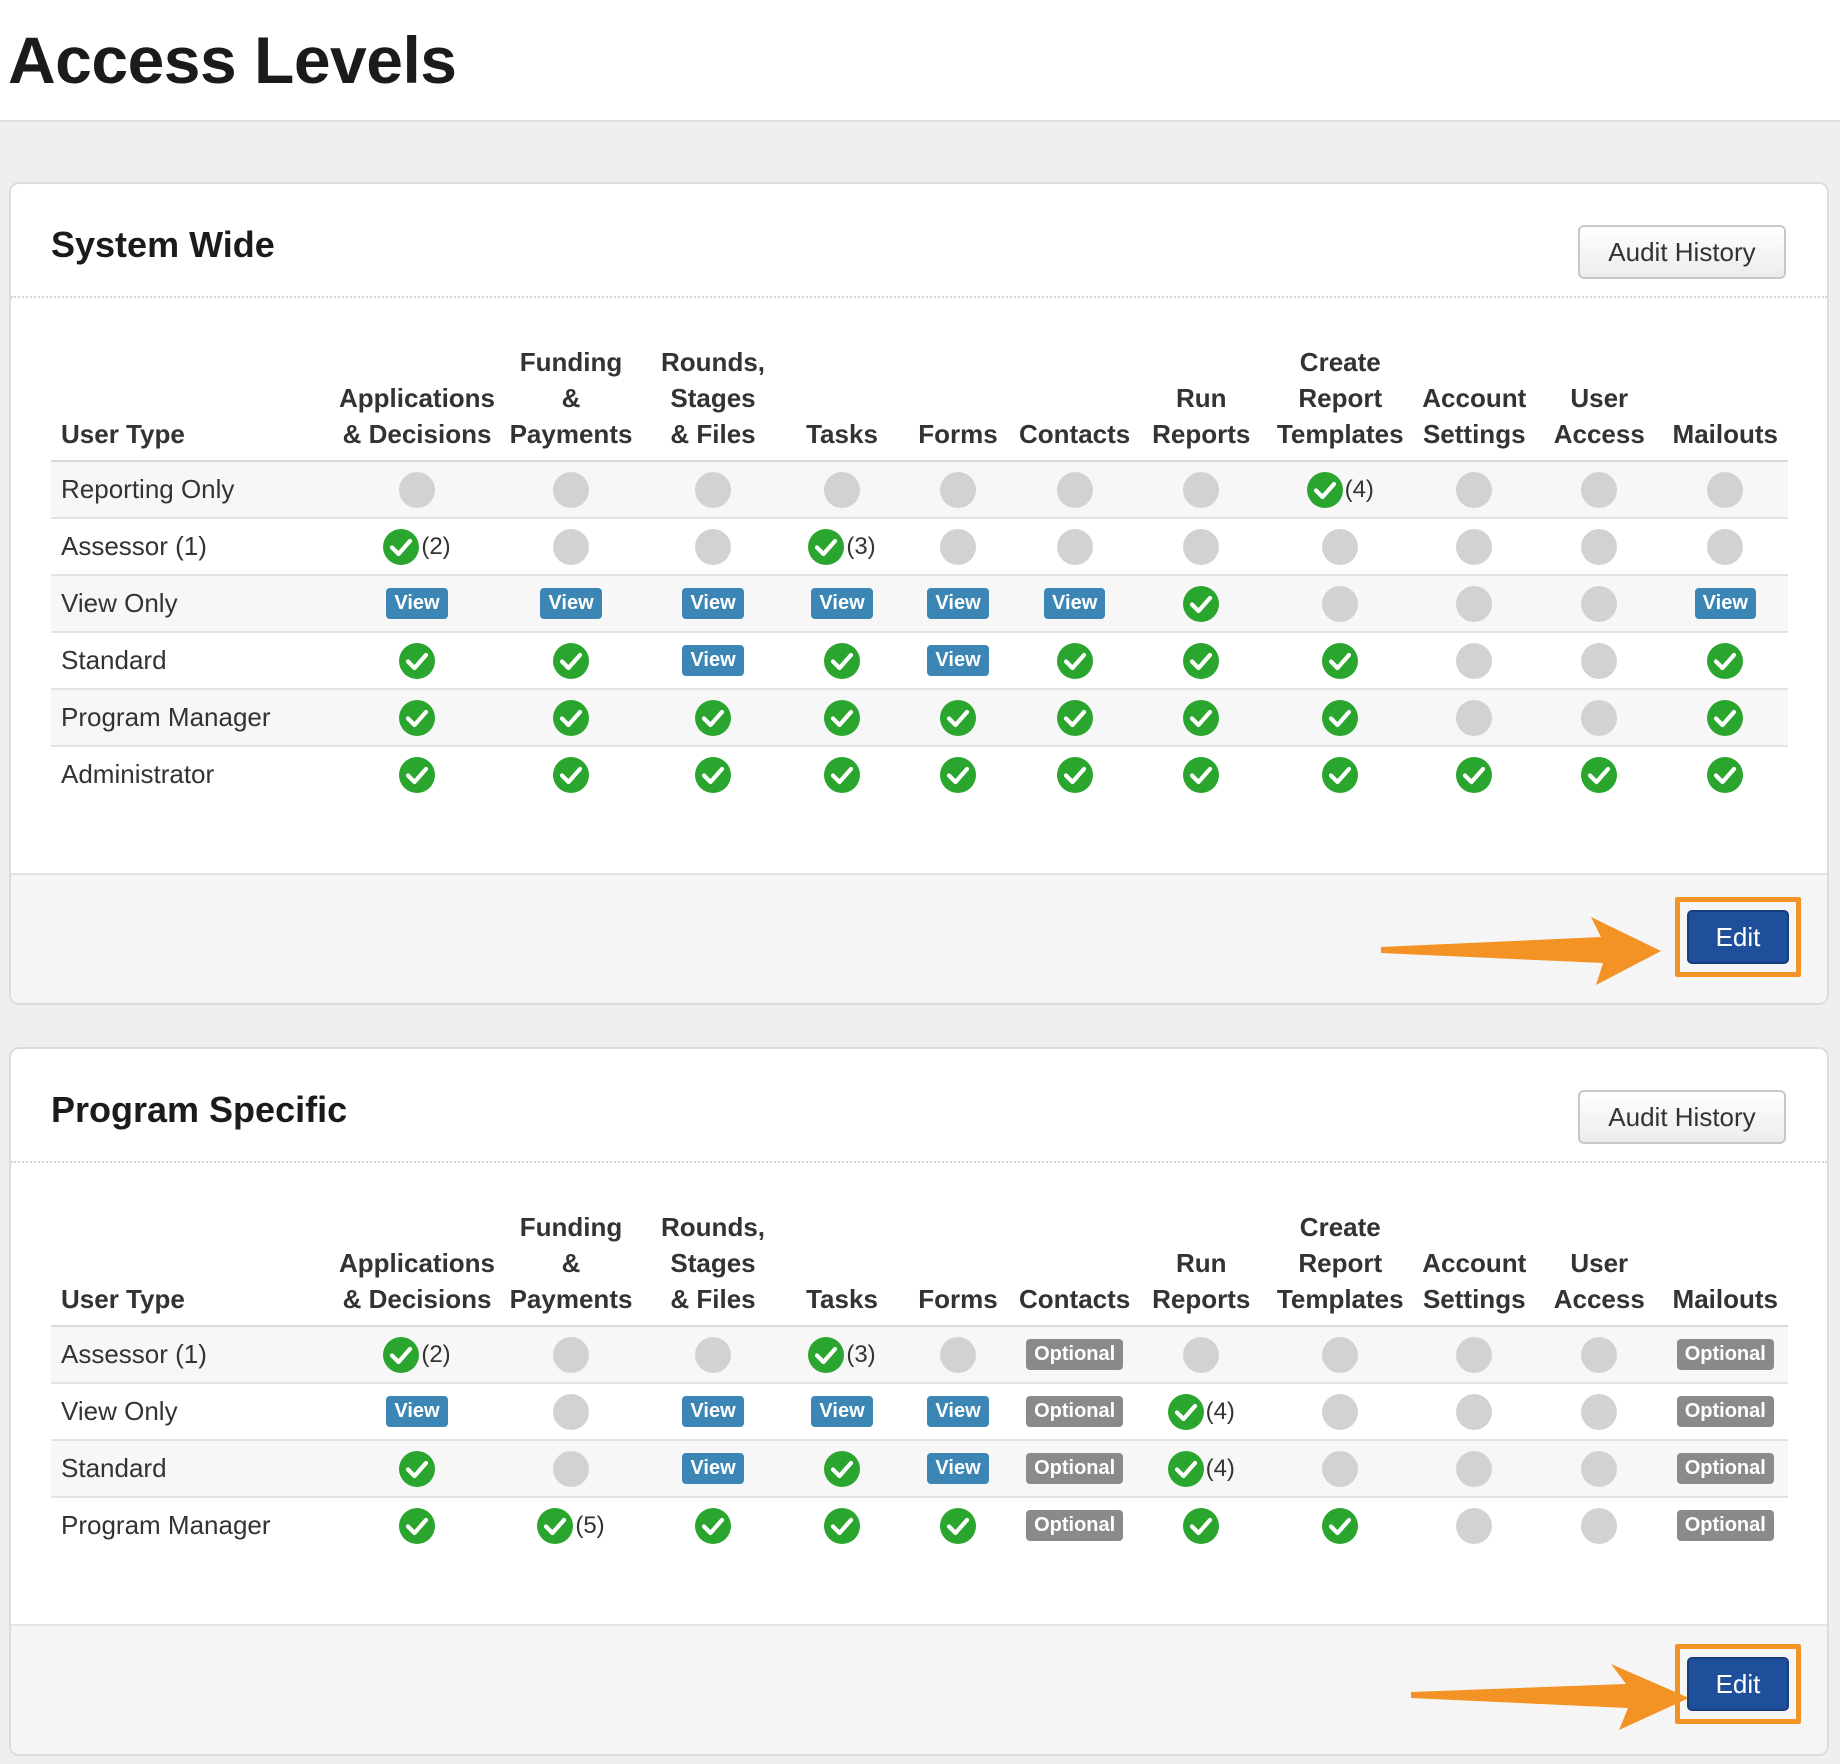 Image resolution: width=1840 pixels, height=1764 pixels. I want to click on user-type-cell: Assessor (1), so click(193, 546).